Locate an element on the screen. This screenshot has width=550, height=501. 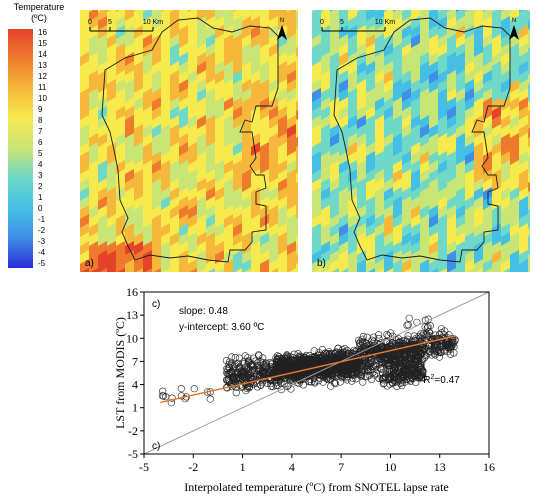
x-tick-label: -2 is located at coordinates (193, 467).